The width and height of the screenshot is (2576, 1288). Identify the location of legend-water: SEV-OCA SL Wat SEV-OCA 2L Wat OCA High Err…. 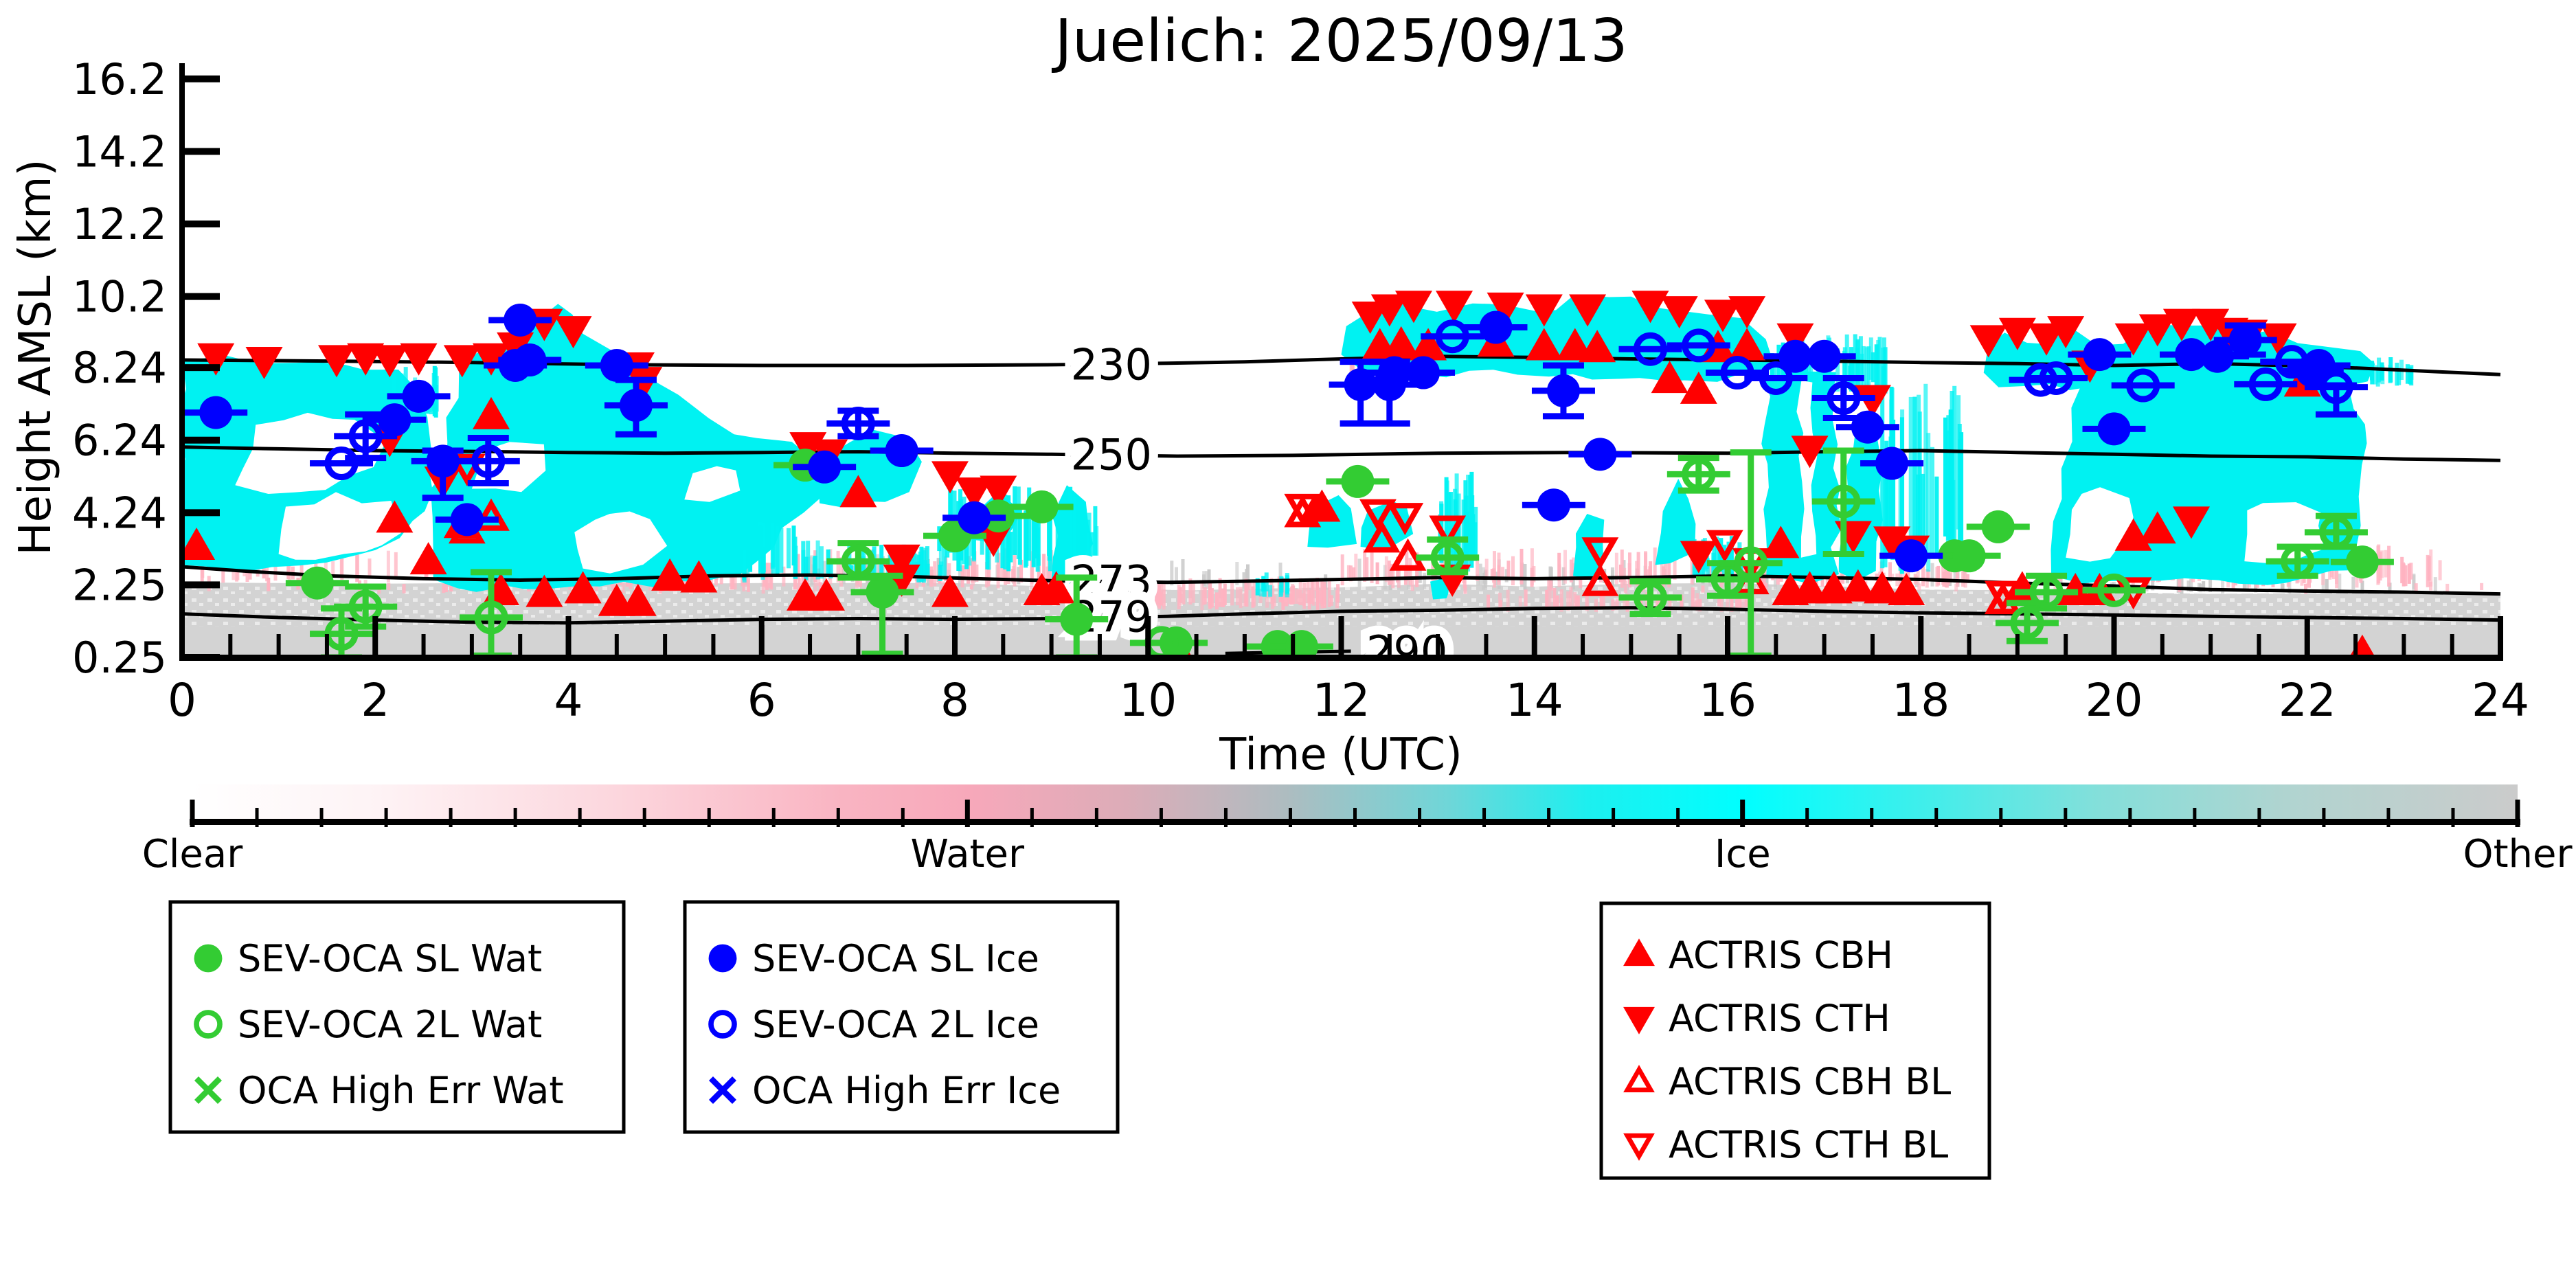
(397, 1017).